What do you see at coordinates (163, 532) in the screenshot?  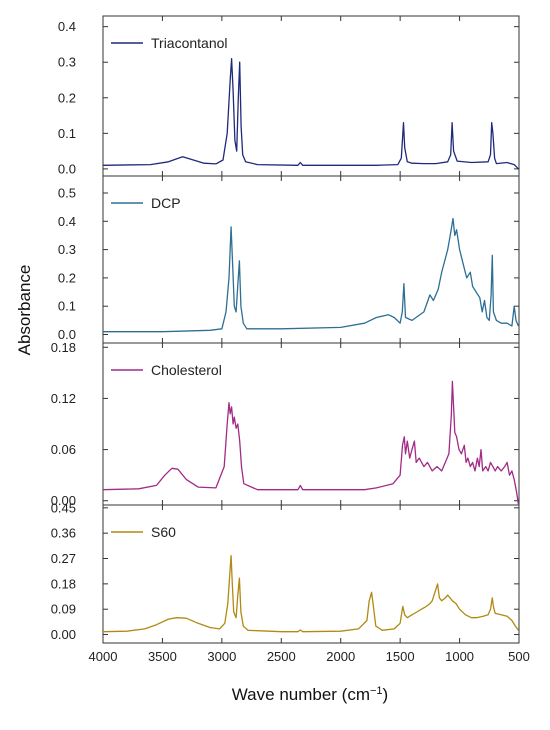 I see `legend-label-s60: S60` at bounding box center [163, 532].